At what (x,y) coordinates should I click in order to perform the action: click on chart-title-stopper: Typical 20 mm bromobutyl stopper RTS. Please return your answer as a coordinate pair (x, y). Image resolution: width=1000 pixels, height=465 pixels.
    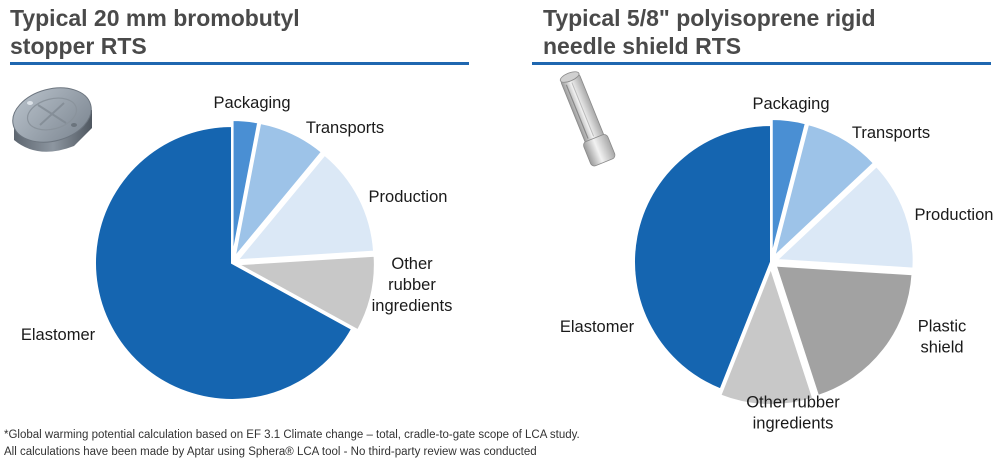
    Looking at the image, I should click on (155, 32).